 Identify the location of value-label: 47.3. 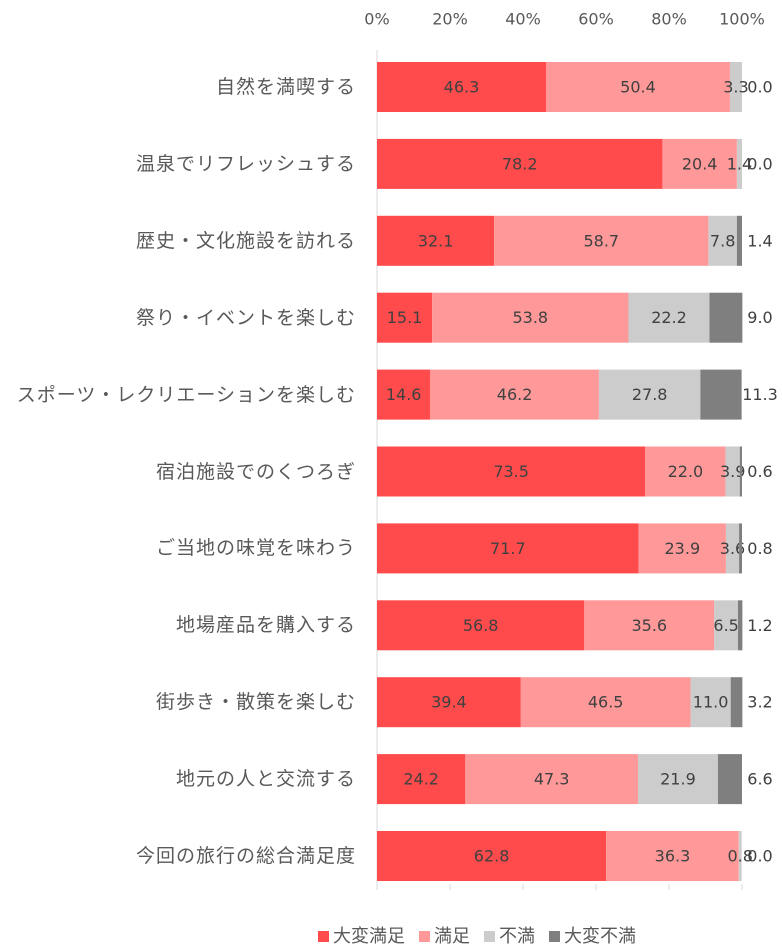
(552, 779).